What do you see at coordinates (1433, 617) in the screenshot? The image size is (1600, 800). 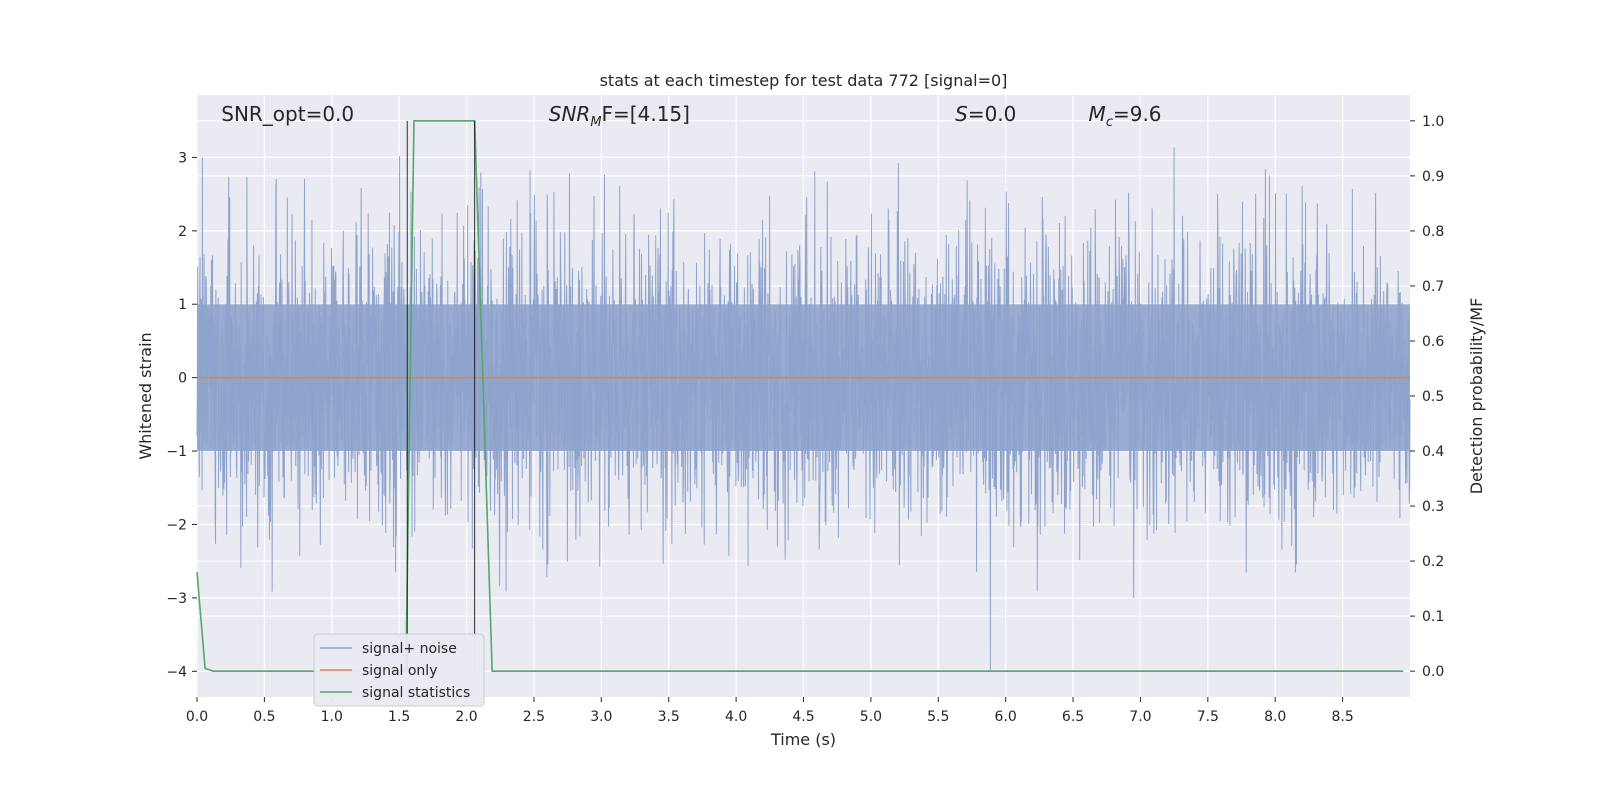 I see `y-tick-label-right: 0.1` at bounding box center [1433, 617].